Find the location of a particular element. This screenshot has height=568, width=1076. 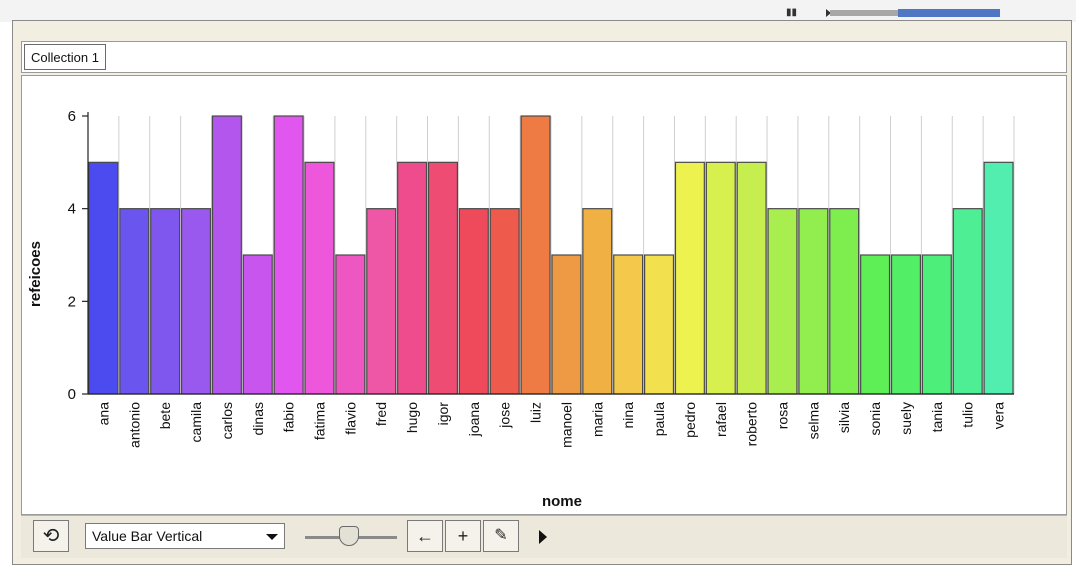

x-tick-label: manoel is located at coordinates (566, 425).